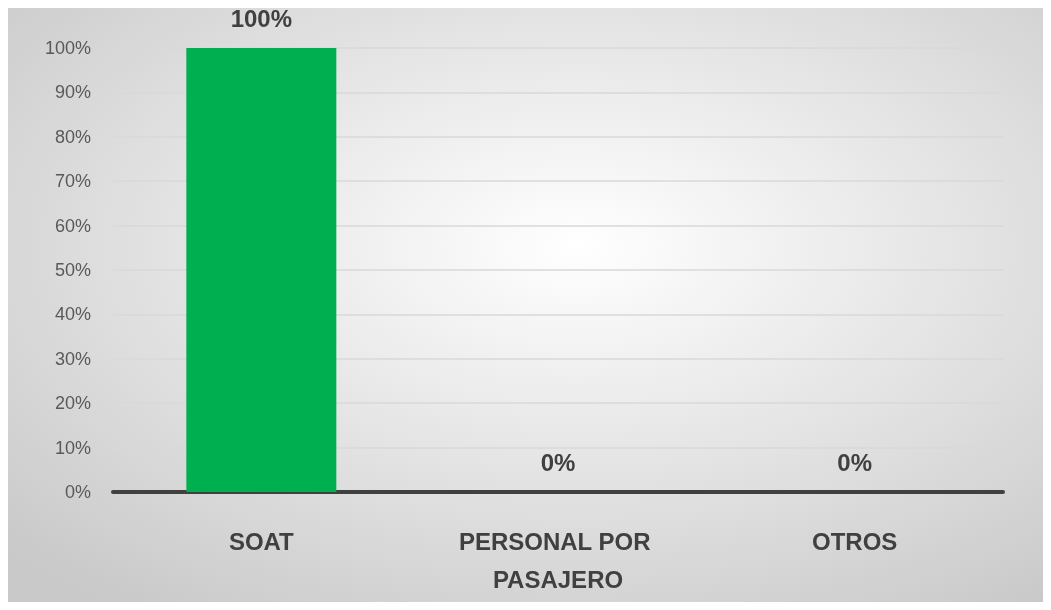 This screenshot has width=1051, height=610. What do you see at coordinates (72, 136) in the screenshot?
I see `y-tick-label: 80%` at bounding box center [72, 136].